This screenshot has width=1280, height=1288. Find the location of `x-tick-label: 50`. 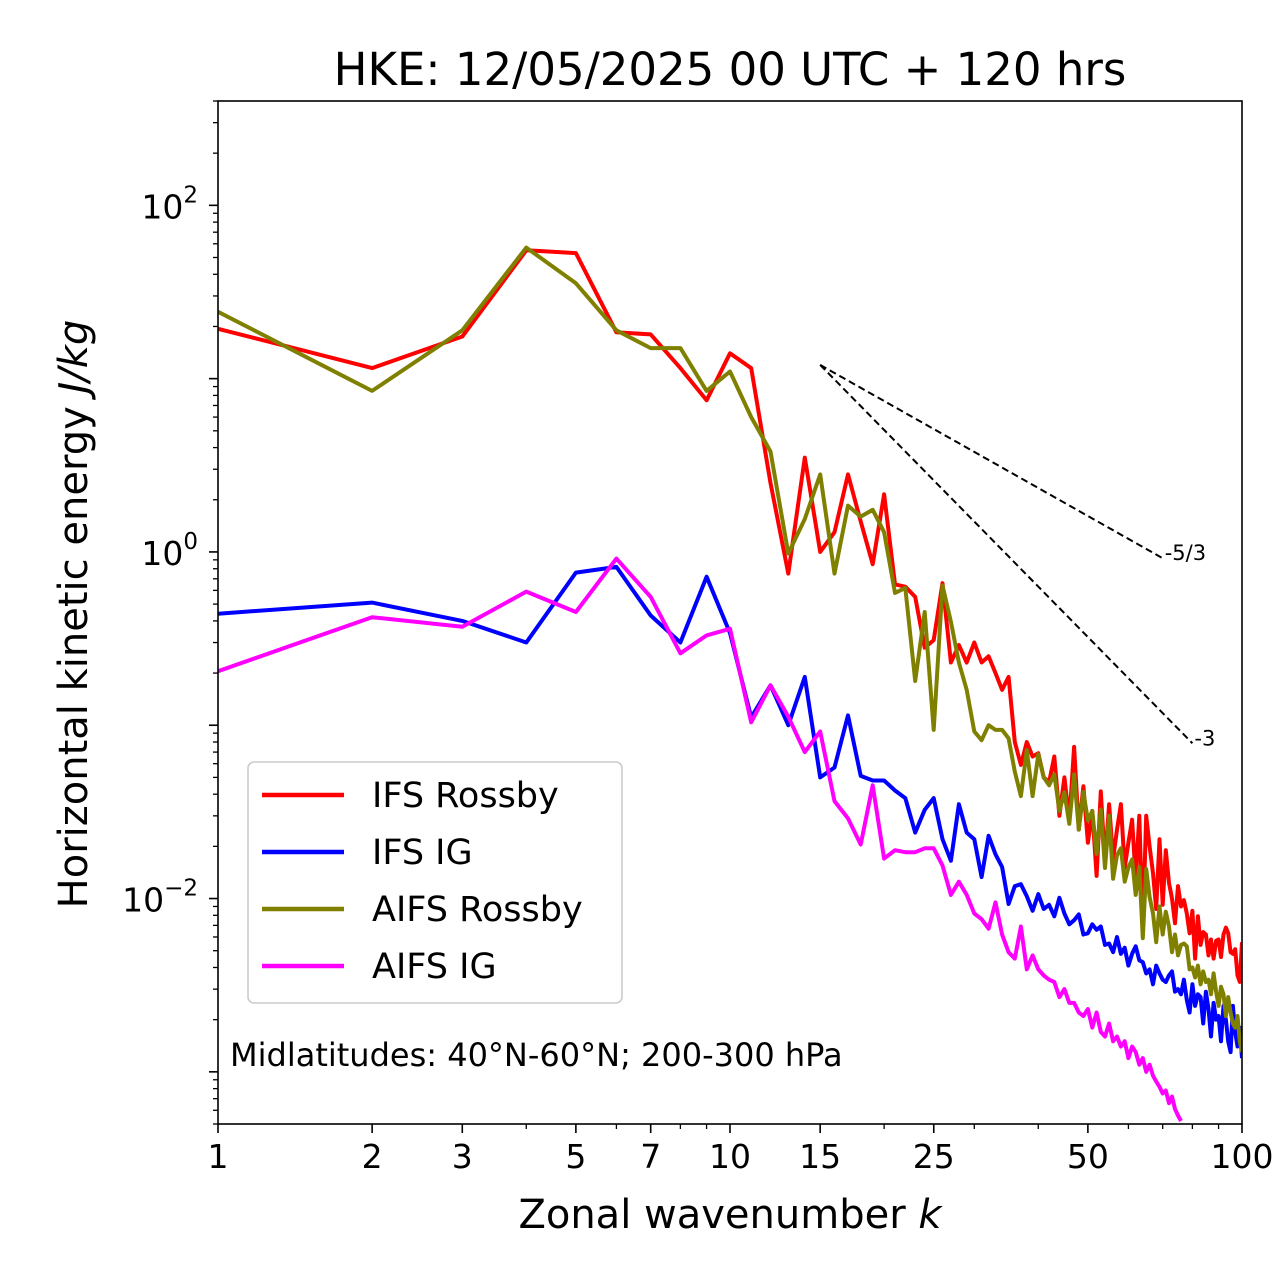

x-tick-label: 50 is located at coordinates (1088, 1156).